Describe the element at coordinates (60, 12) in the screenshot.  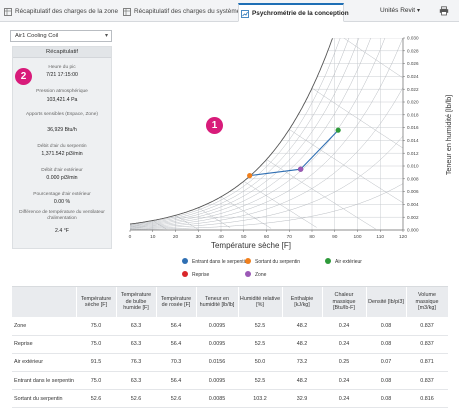
I see `tab-zone-loads: Récapitulatif des charges de la zone` at that location.